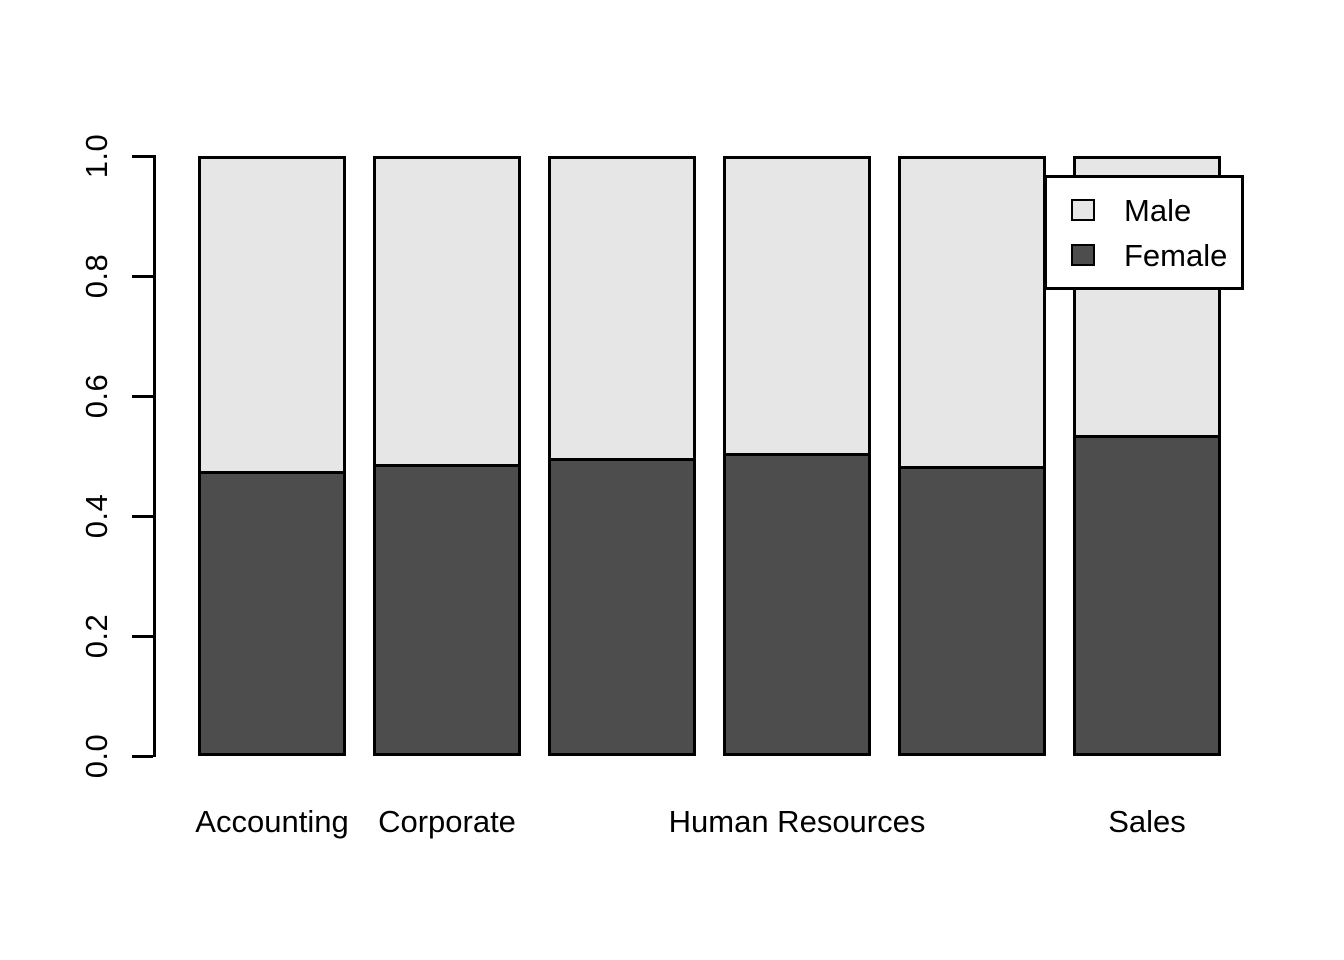  Describe the element at coordinates (1144, 232) in the screenshot. I see `legend: Male Female` at that location.